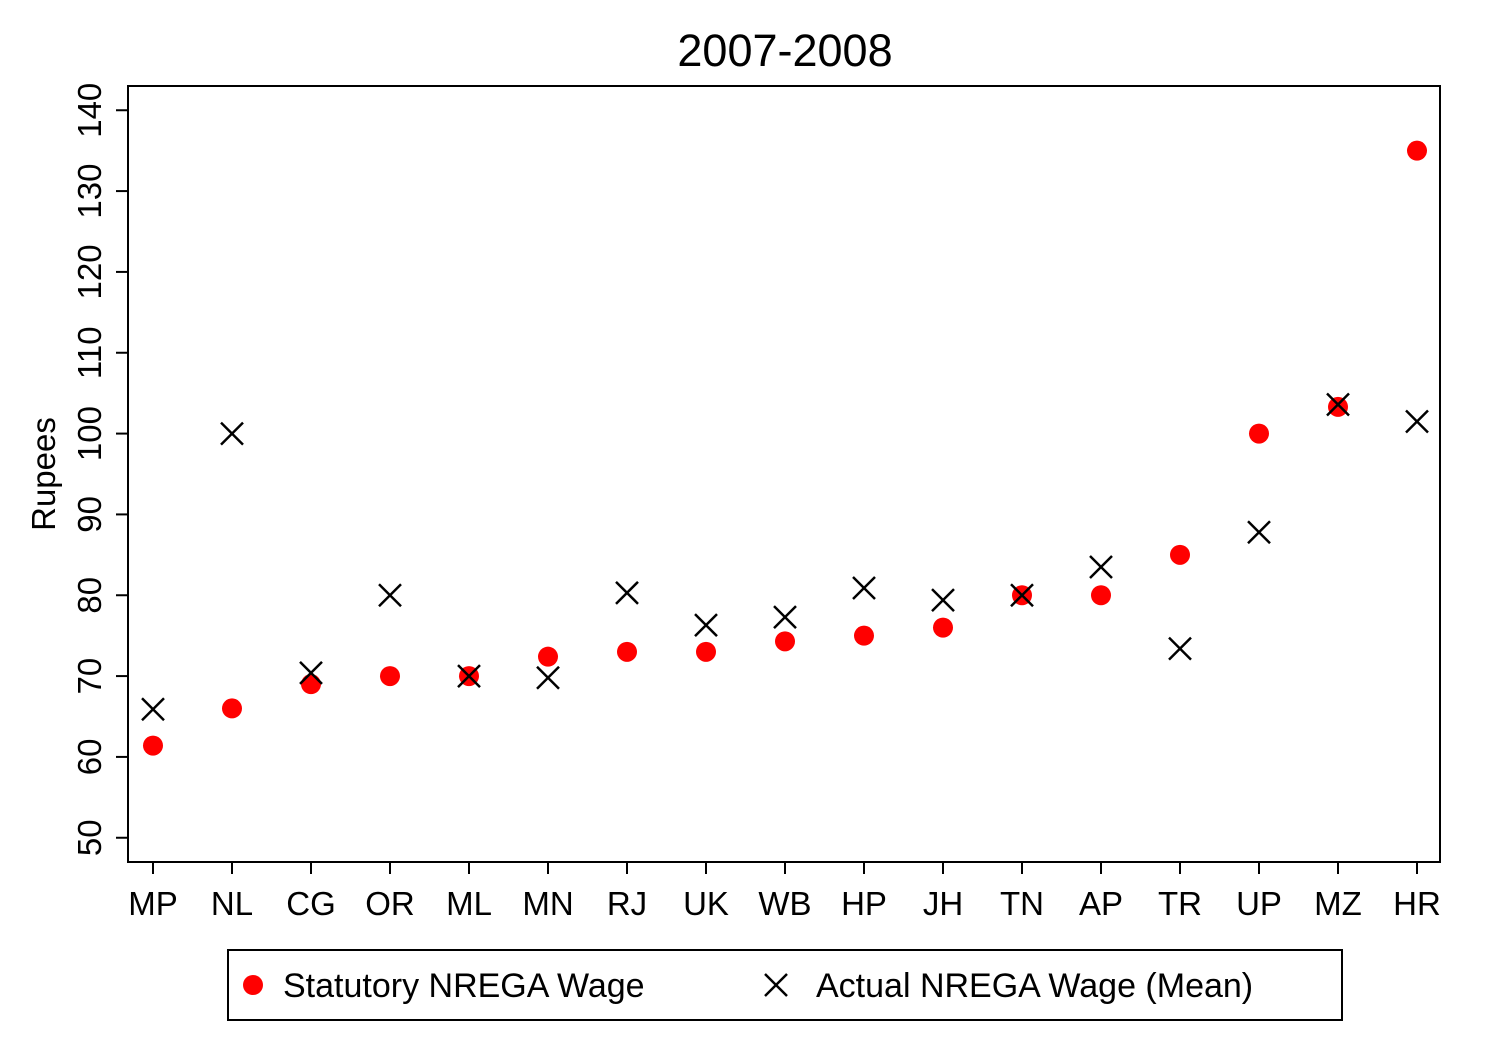 The height and width of the screenshot is (1053, 1486). What do you see at coordinates (784, 903) in the screenshot?
I see `x-tick-label: WB` at bounding box center [784, 903].